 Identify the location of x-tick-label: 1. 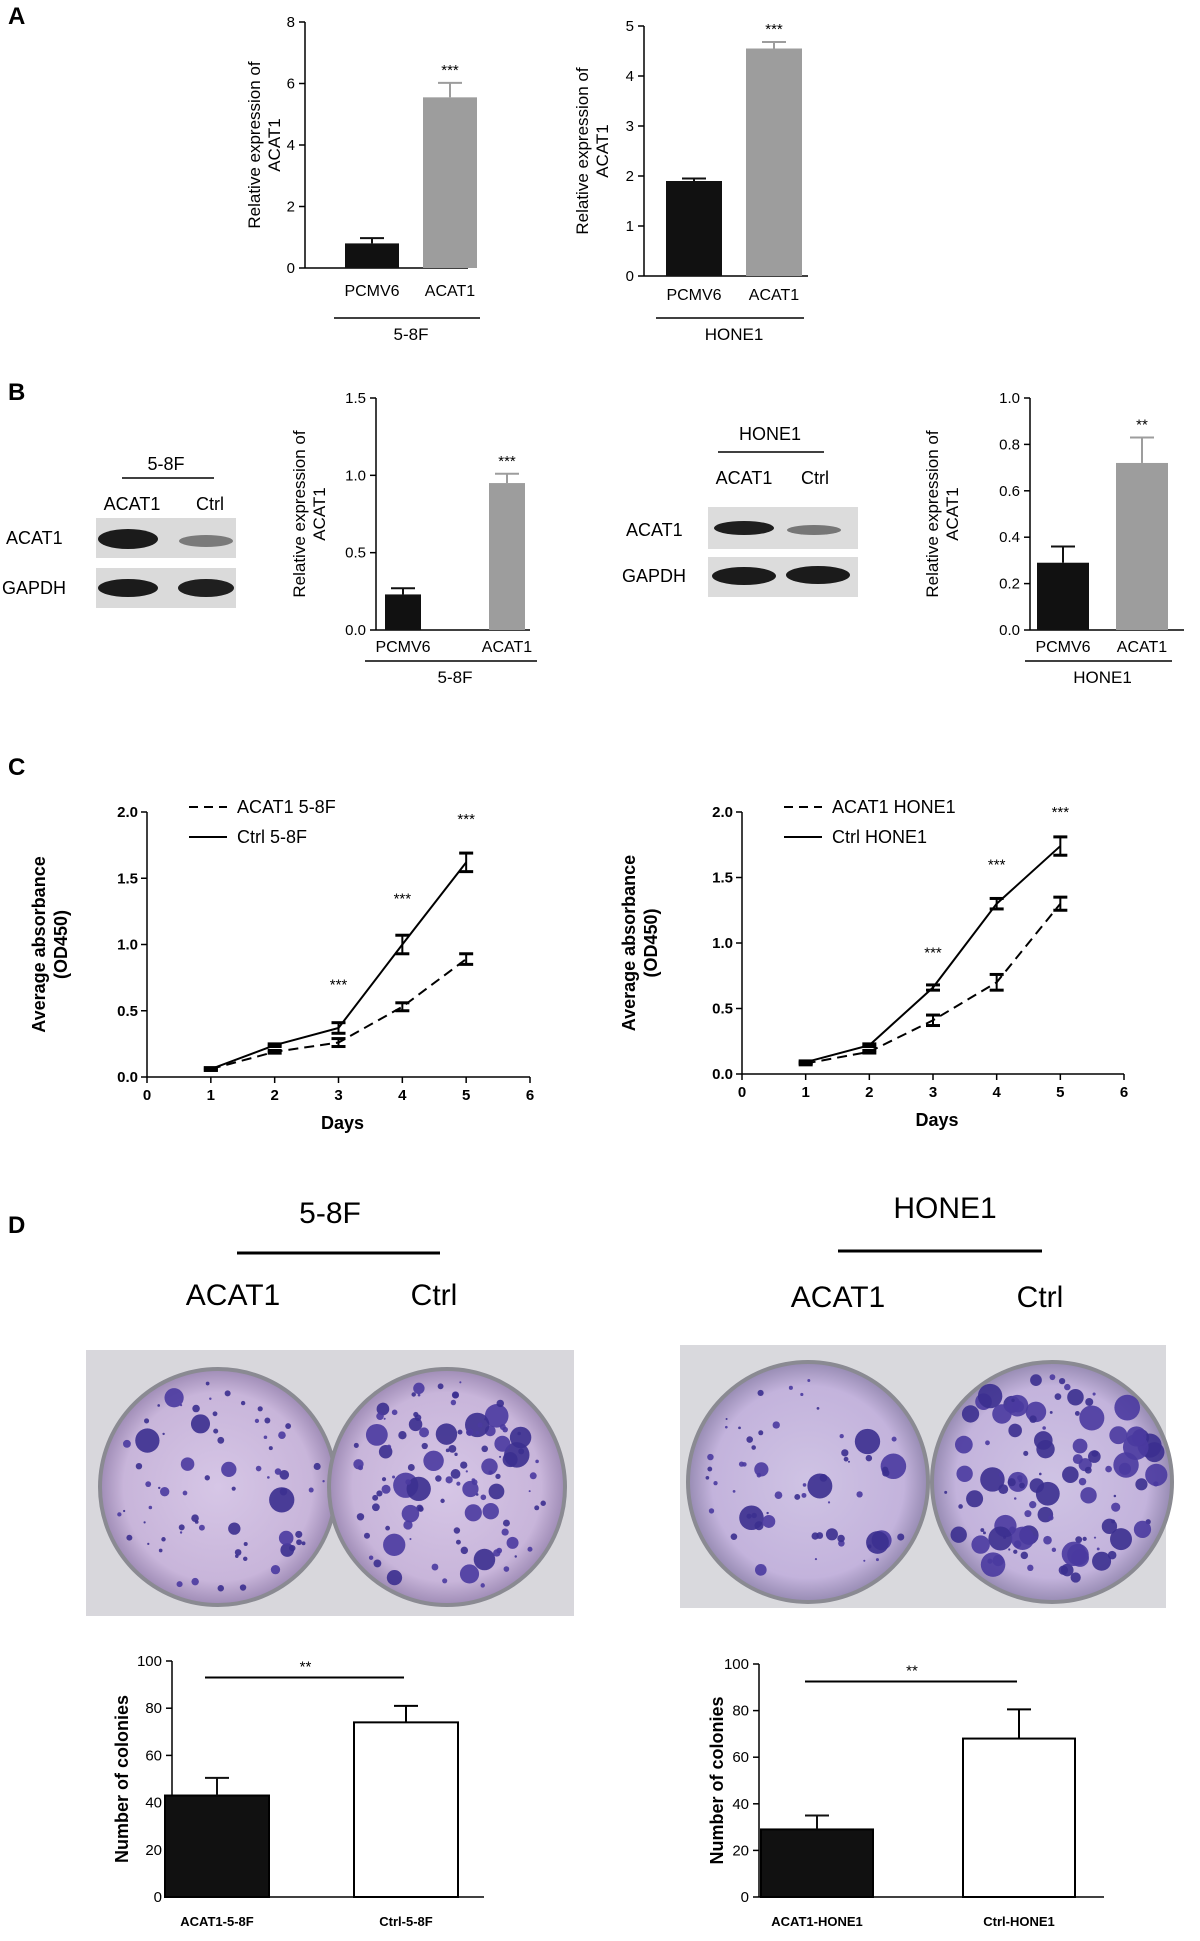
(211, 1095).